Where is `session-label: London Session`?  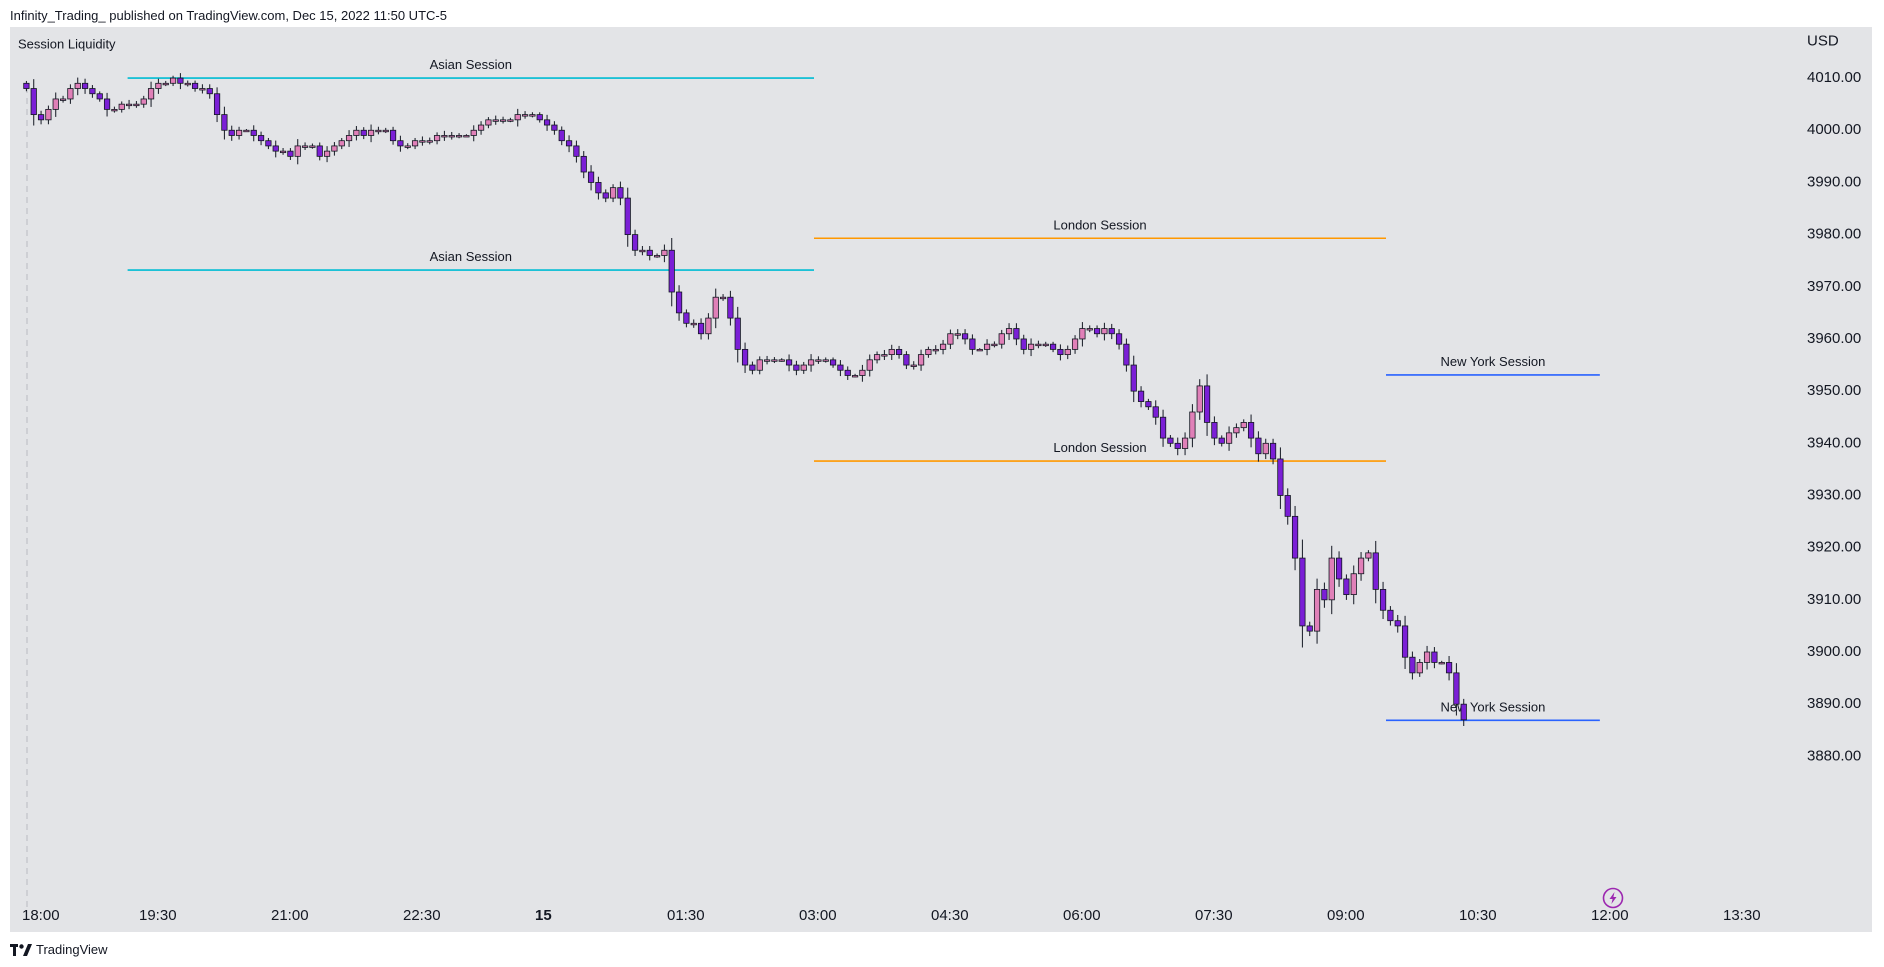 session-label: London Session is located at coordinates (1099, 447).